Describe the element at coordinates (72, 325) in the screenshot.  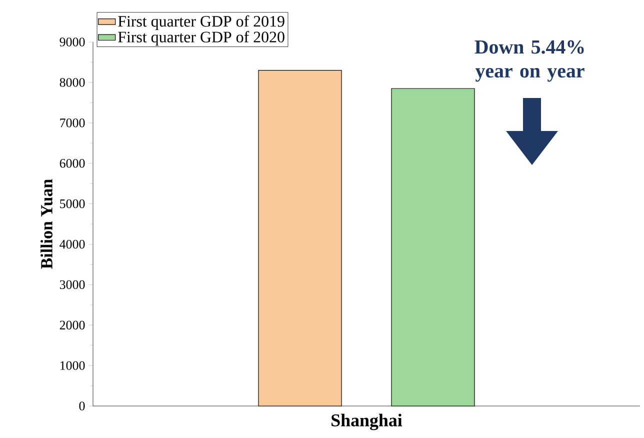
I see `y-tick-label: 2000` at that location.